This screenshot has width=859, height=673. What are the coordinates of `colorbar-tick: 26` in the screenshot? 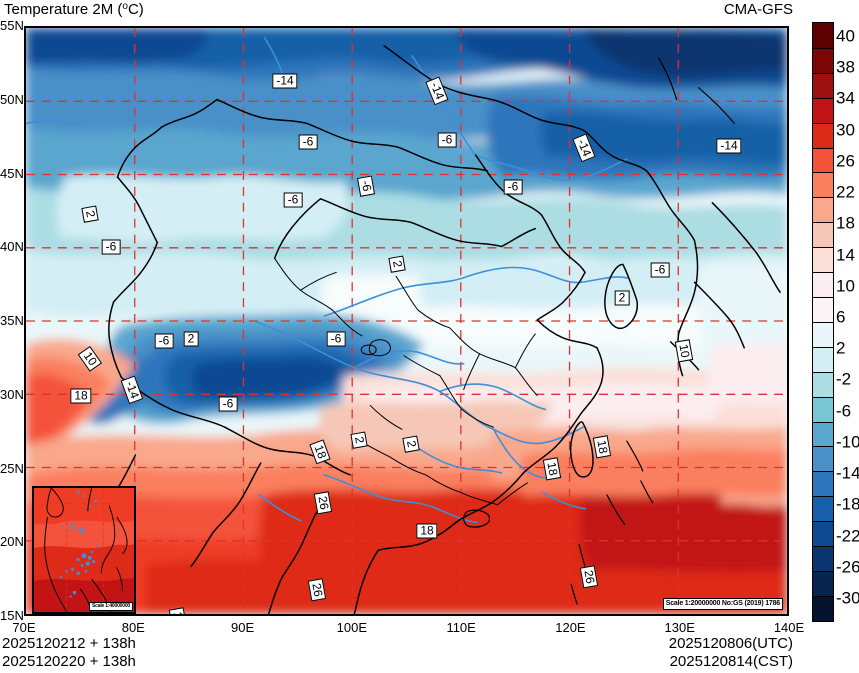 It's located at (845, 161).